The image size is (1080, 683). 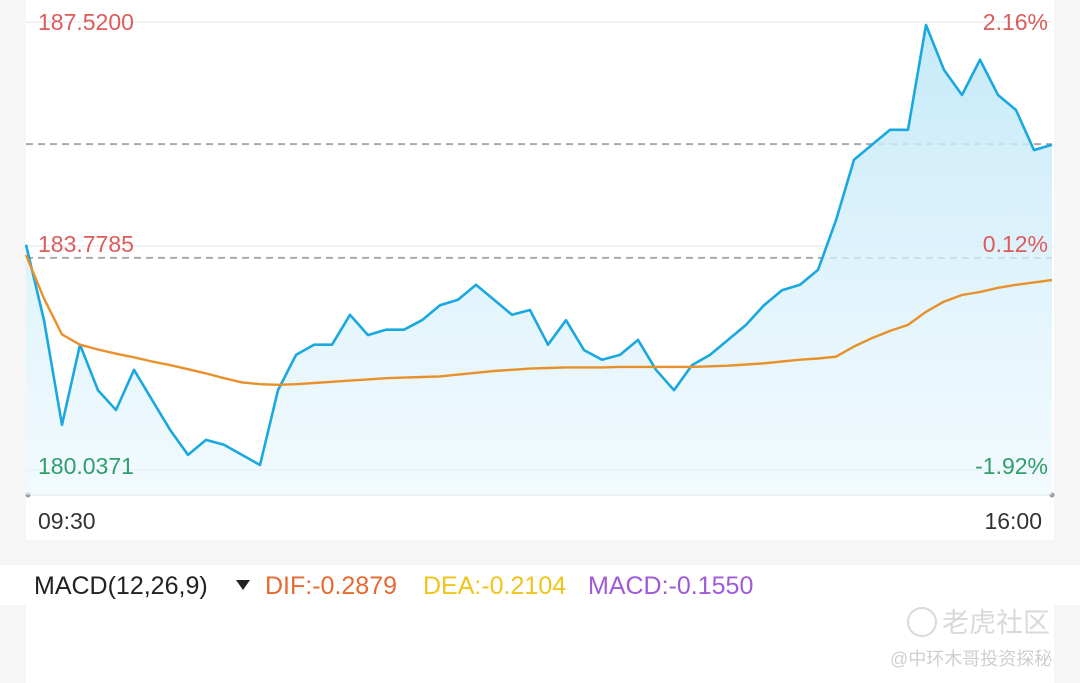 What do you see at coordinates (1015, 244) in the screenshot?
I see `y2-tick-label: 0.12%` at bounding box center [1015, 244].